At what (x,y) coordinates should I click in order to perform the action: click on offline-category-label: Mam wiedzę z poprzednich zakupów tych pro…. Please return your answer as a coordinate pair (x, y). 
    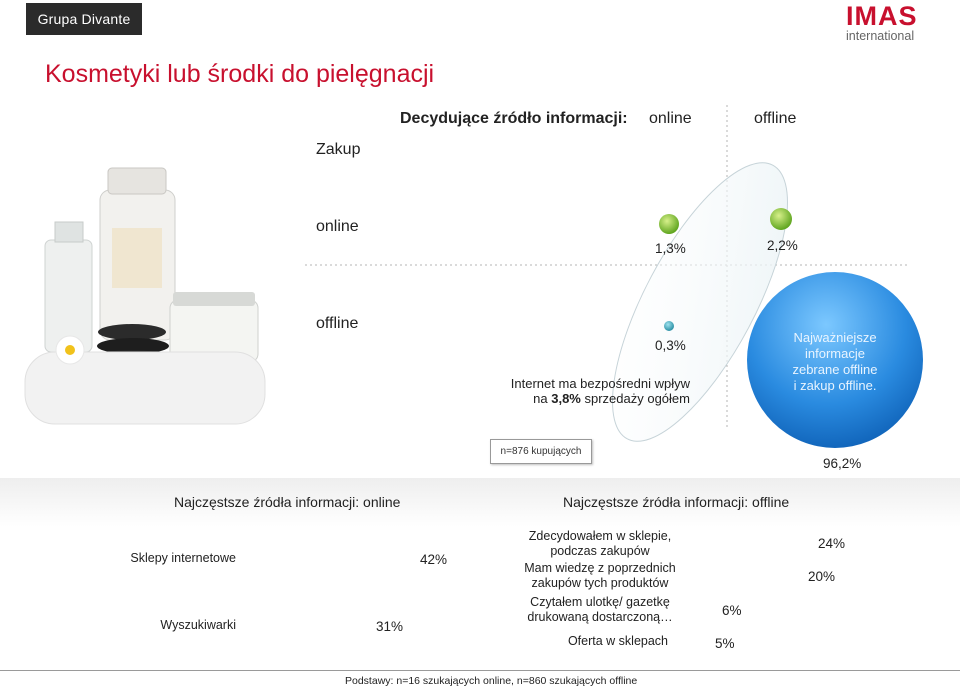
    Looking at the image, I should click on (600, 575).